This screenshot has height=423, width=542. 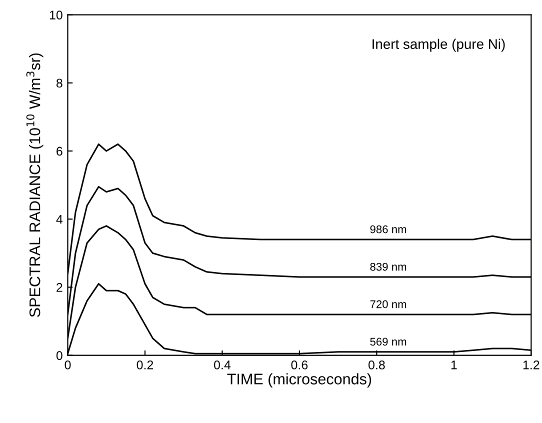 I want to click on series-label: 839 nm, so click(x=388, y=266).